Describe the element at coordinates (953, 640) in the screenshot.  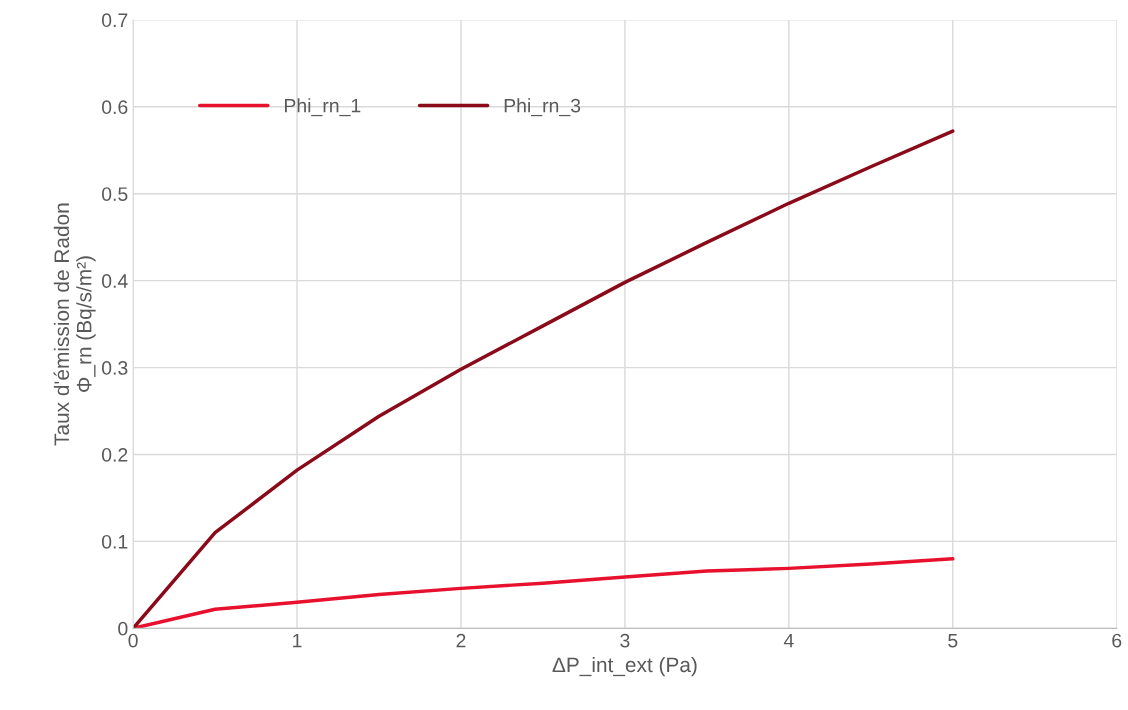
I see `x-tick-label: 5` at that location.